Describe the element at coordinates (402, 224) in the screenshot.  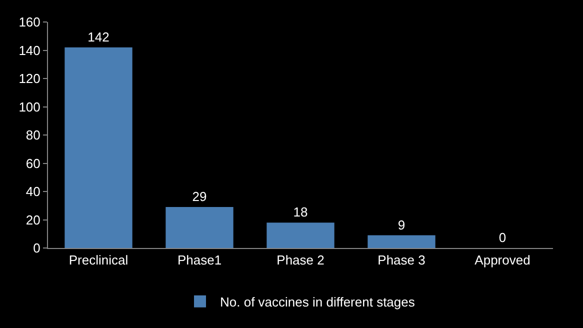
I see `data-label: 9` at that location.